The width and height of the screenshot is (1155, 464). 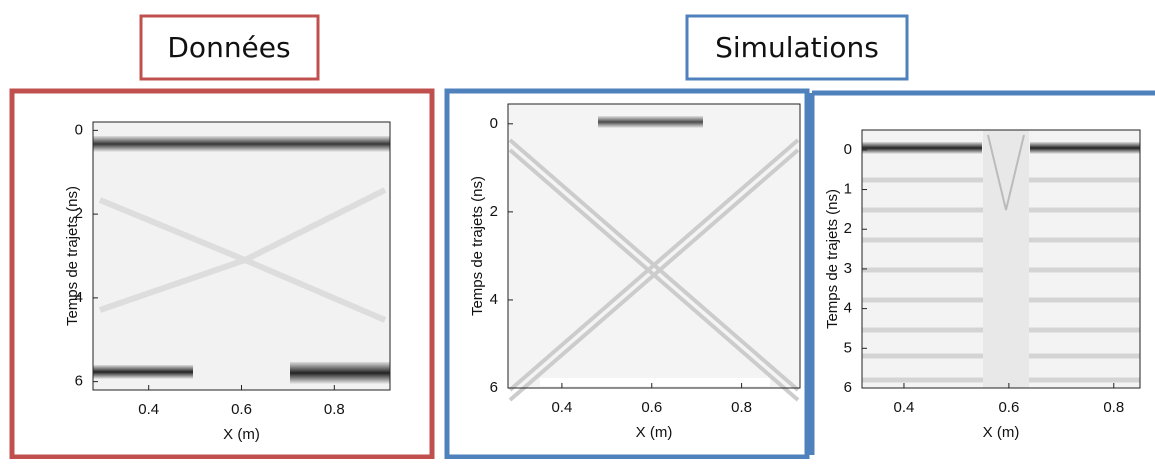 I want to click on y-tick-label: 5, so click(x=848, y=347).